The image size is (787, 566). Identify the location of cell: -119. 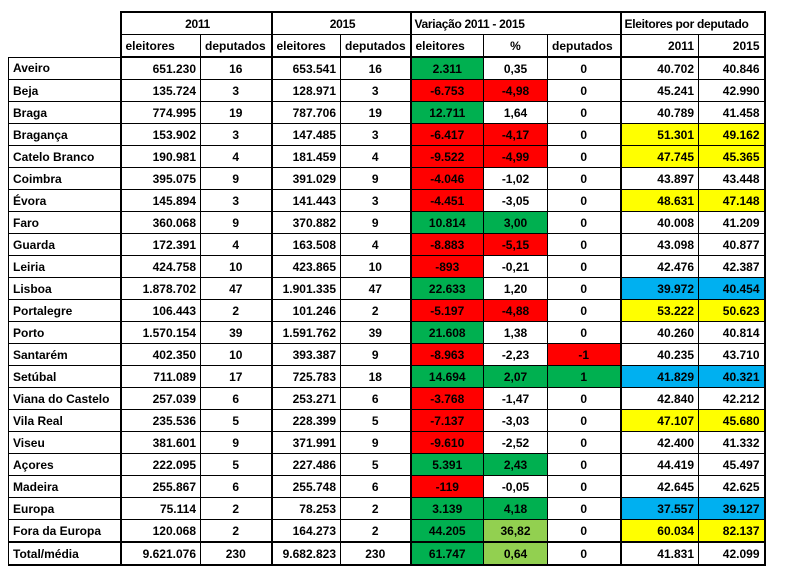
(446, 486).